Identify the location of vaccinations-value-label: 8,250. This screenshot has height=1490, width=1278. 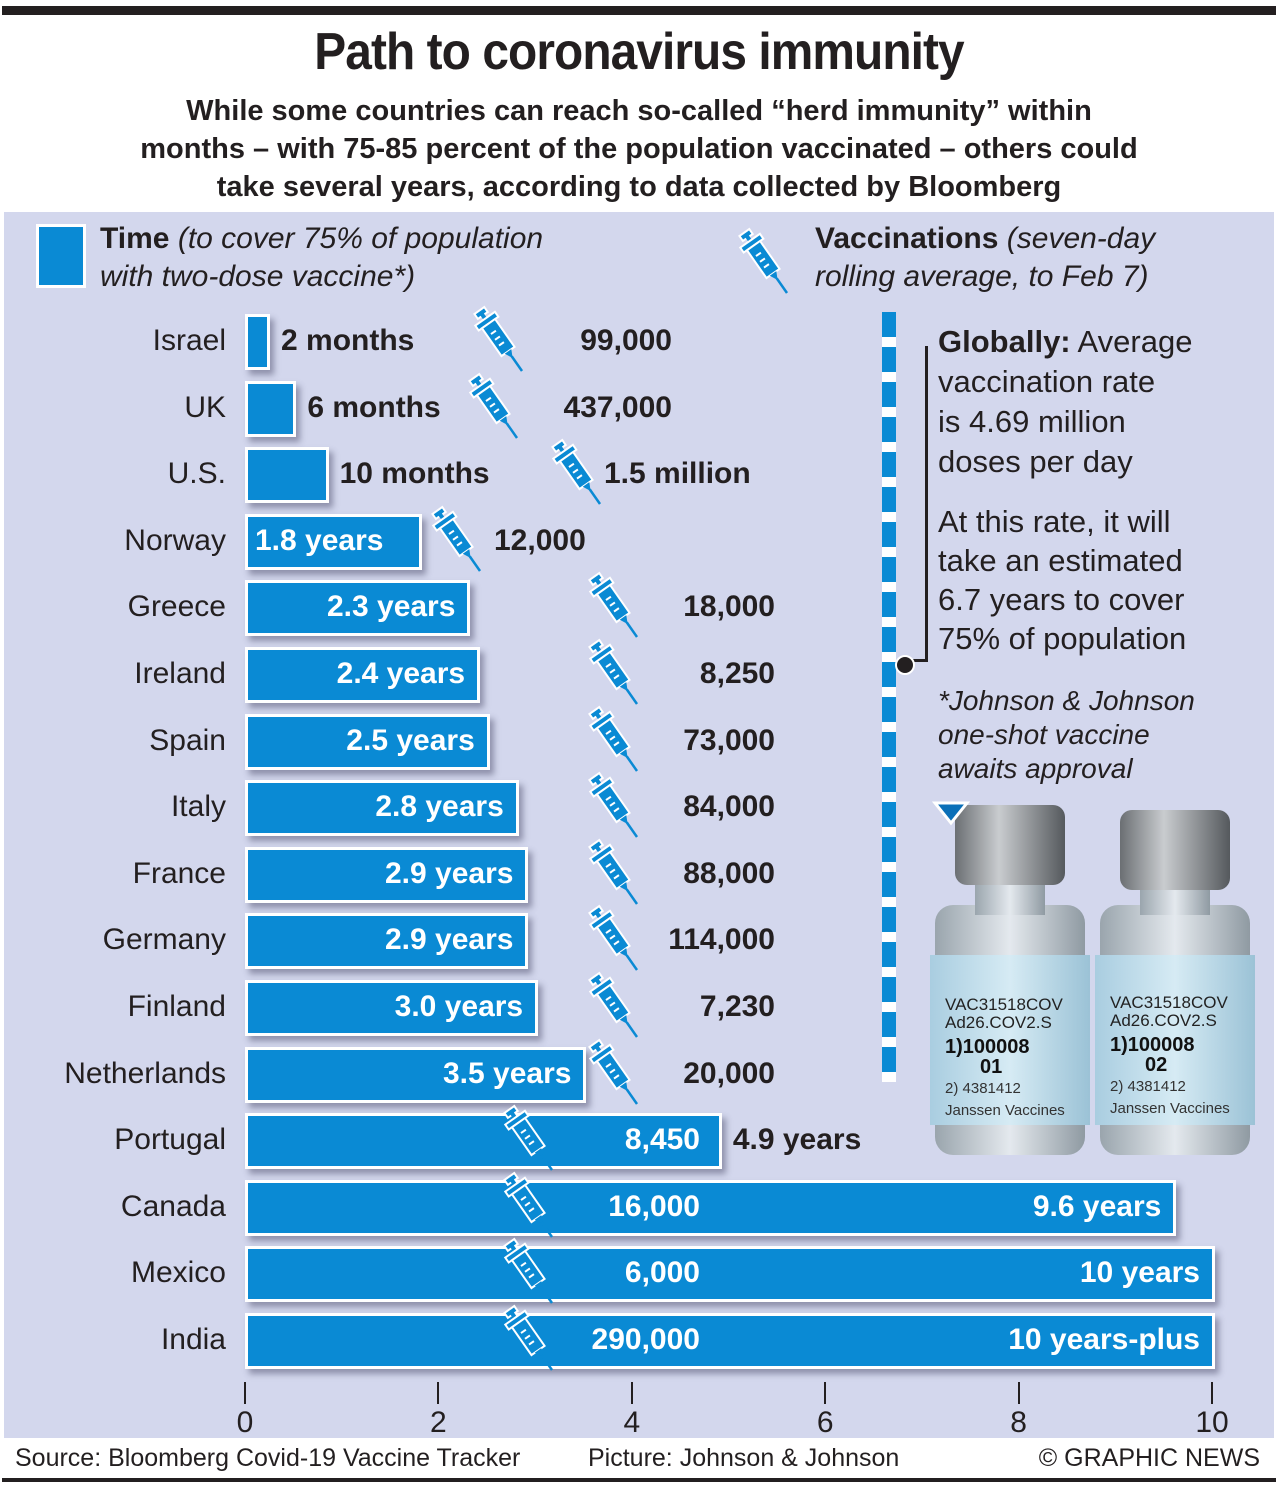
(737, 673).